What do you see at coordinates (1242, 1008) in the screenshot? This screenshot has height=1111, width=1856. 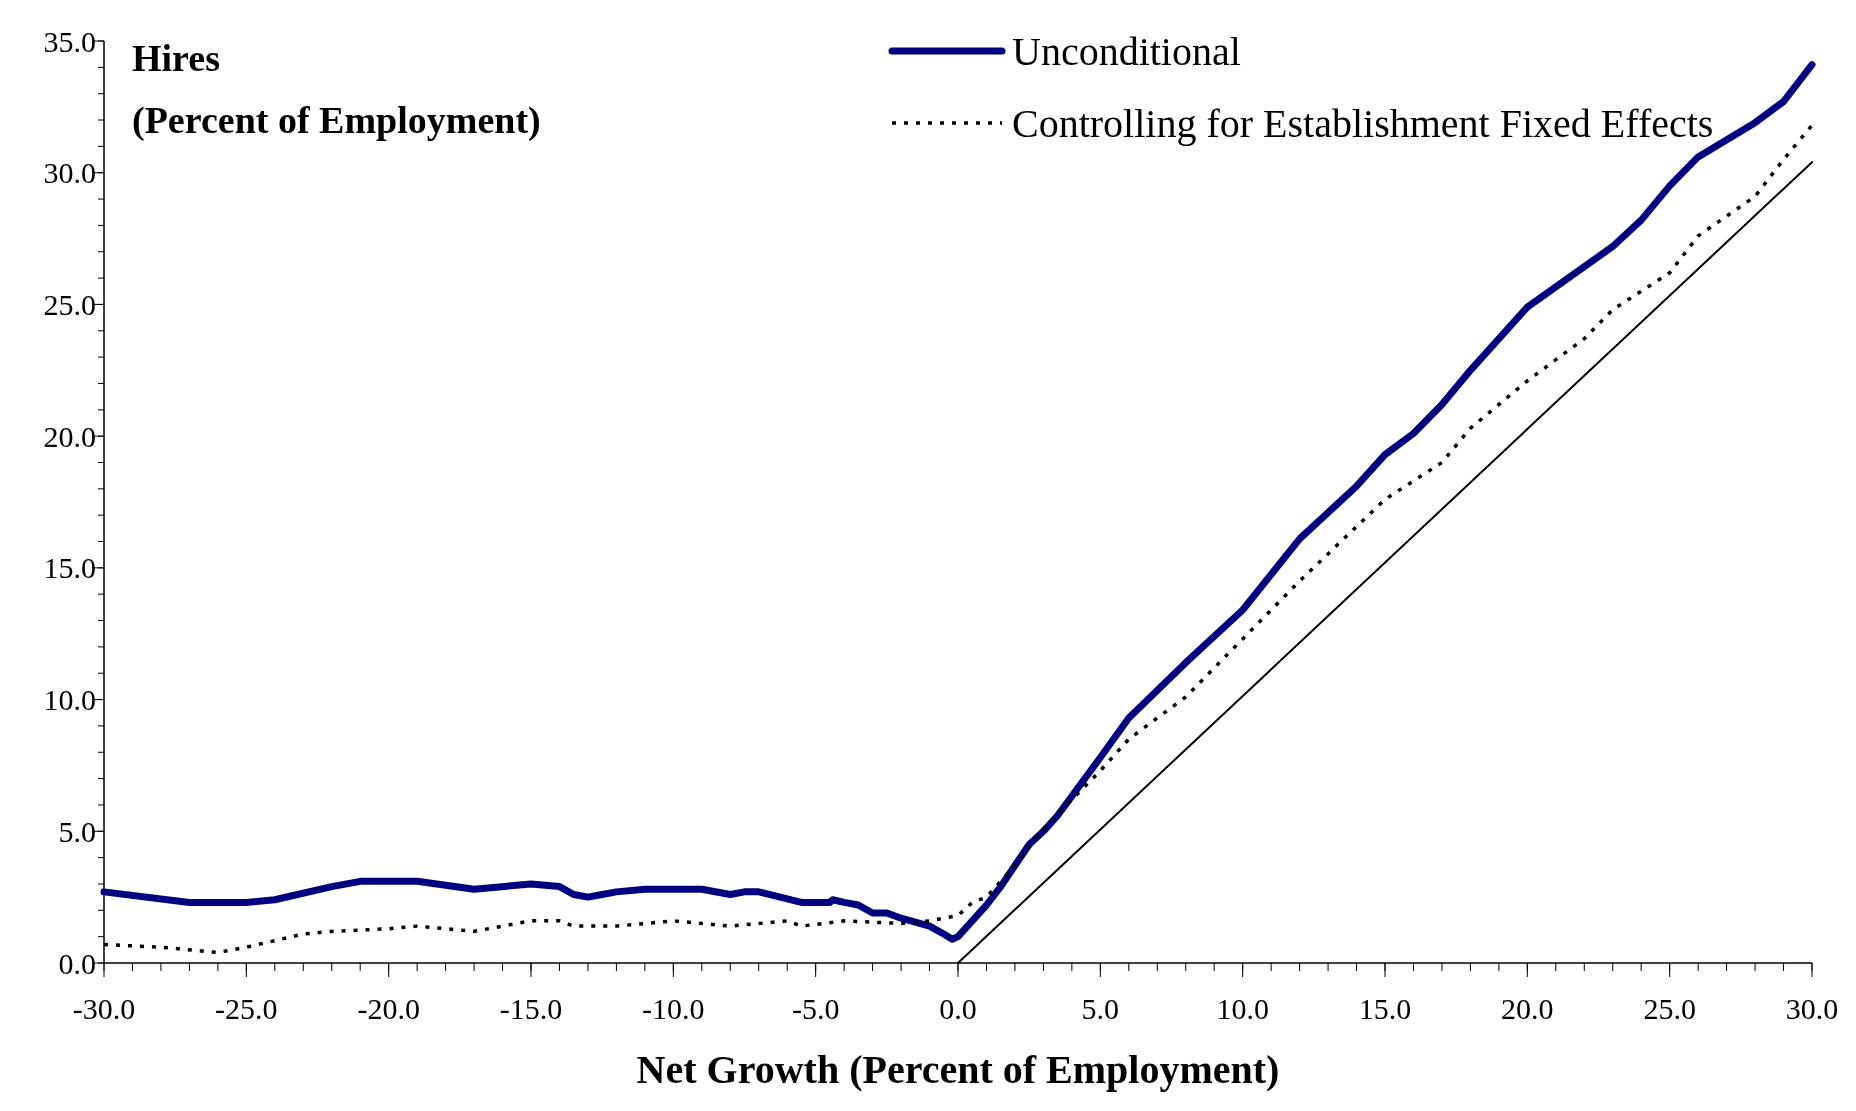 I see `x-tick-label: 10.0` at bounding box center [1242, 1008].